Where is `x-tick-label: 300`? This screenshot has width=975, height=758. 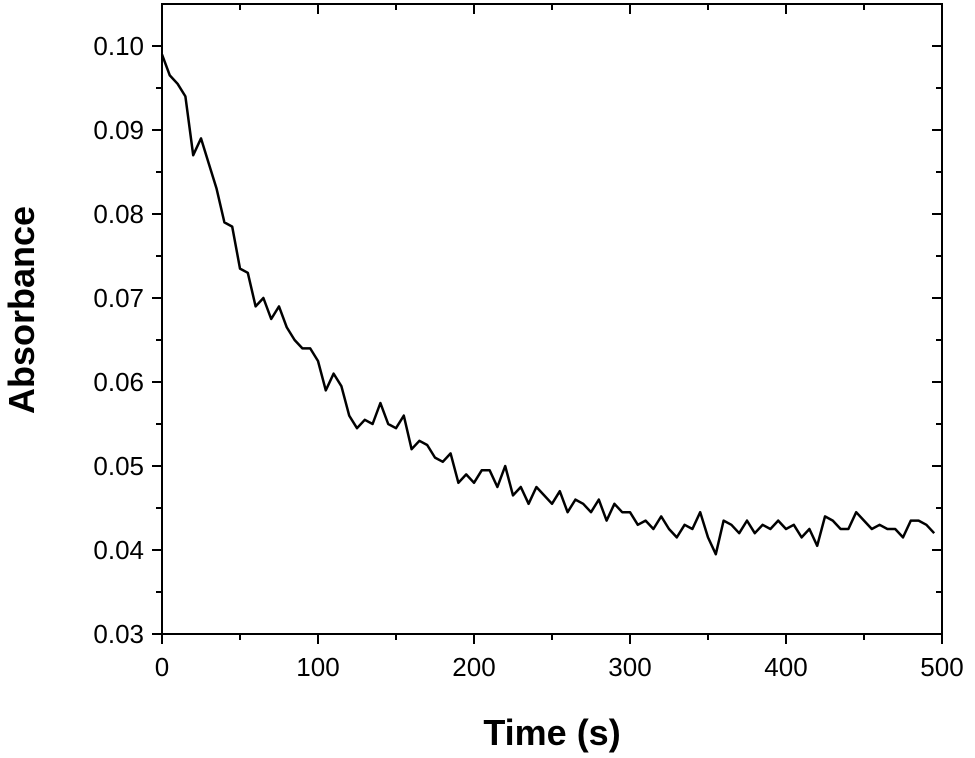 x-tick-label: 300 is located at coordinates (629, 667).